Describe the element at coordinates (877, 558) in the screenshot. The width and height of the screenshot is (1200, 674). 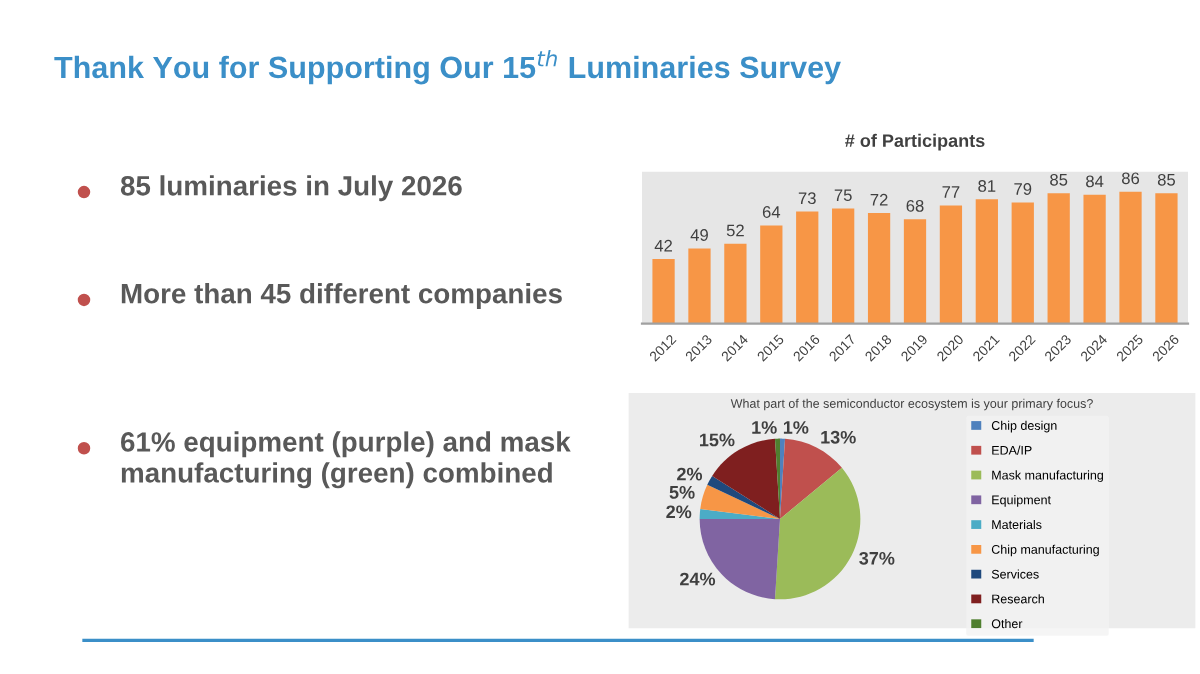
I see `data-label: 37%` at that location.